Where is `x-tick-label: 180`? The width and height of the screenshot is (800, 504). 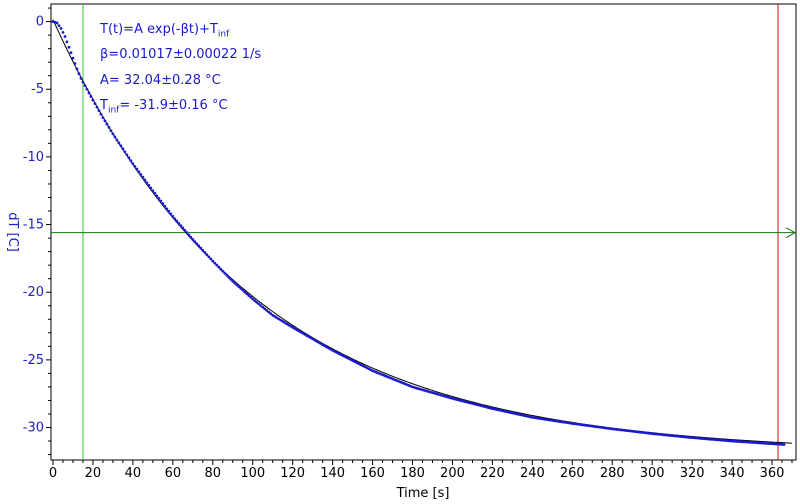
x-tick-label: 180 is located at coordinates (412, 473).